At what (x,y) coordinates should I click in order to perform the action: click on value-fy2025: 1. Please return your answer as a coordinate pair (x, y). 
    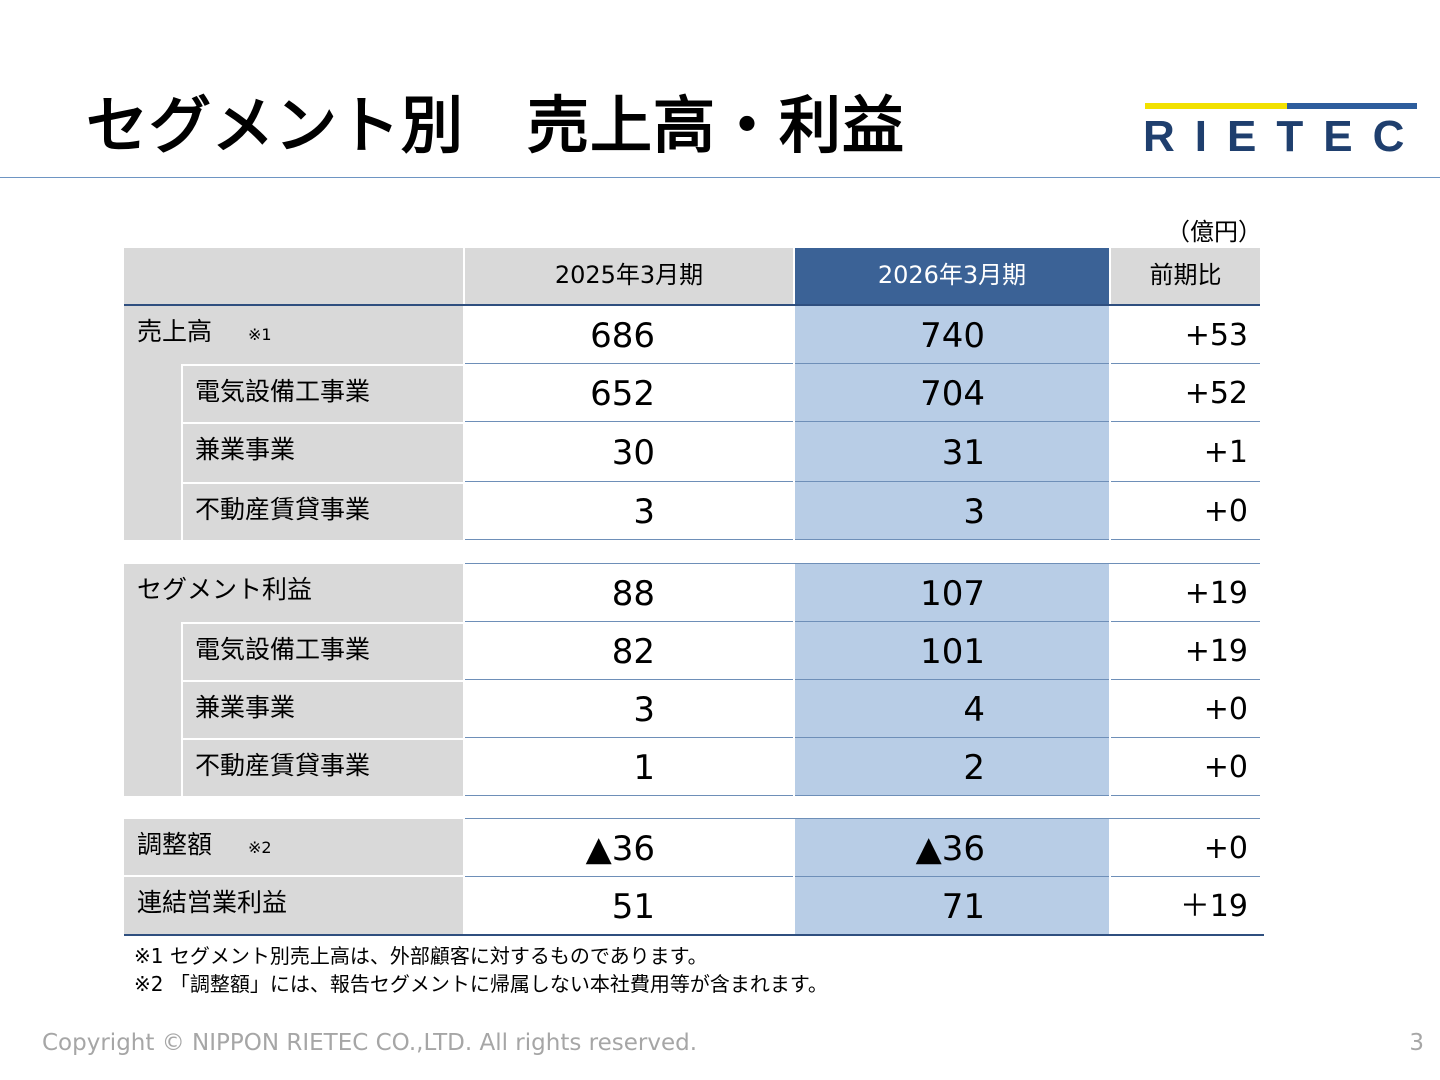
    Looking at the image, I should click on (629, 767).